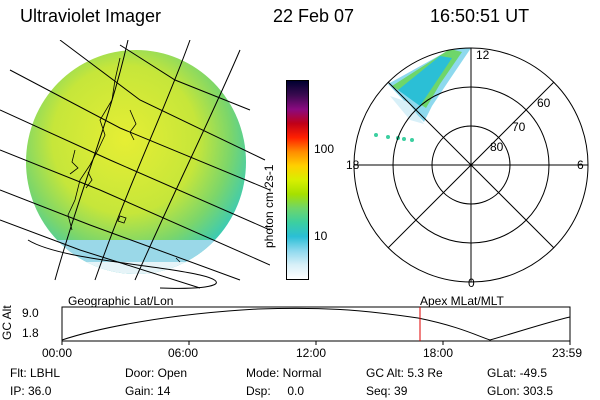 This screenshot has height=400, width=600. What do you see at coordinates (156, 373) in the screenshot?
I see `info-door: Door: Open` at bounding box center [156, 373].